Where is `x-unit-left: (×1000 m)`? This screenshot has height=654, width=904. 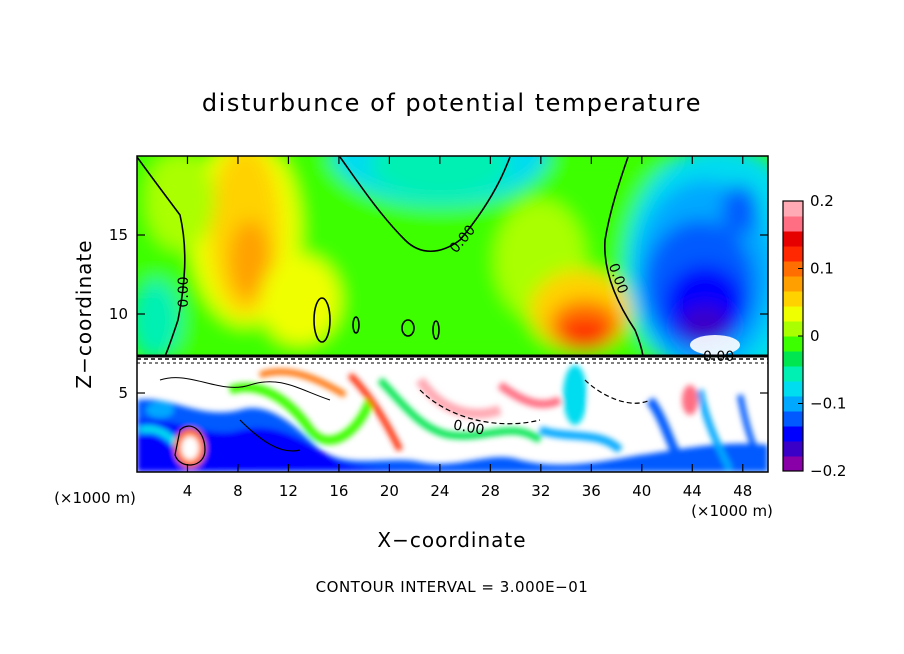 x-unit-left: (×1000 m) is located at coordinates (95, 498).